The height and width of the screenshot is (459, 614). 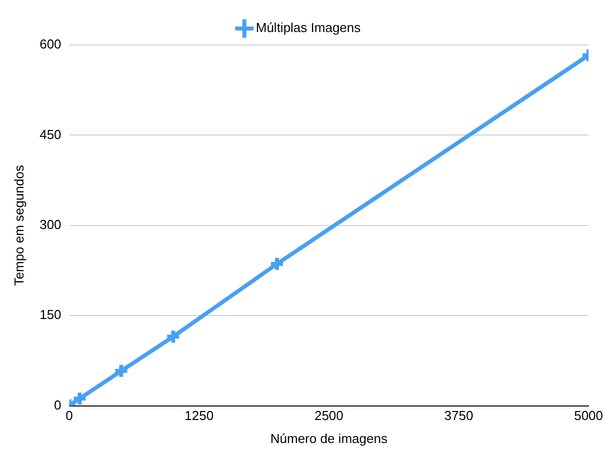 I want to click on x-tick-label: 2500, so click(x=329, y=416).